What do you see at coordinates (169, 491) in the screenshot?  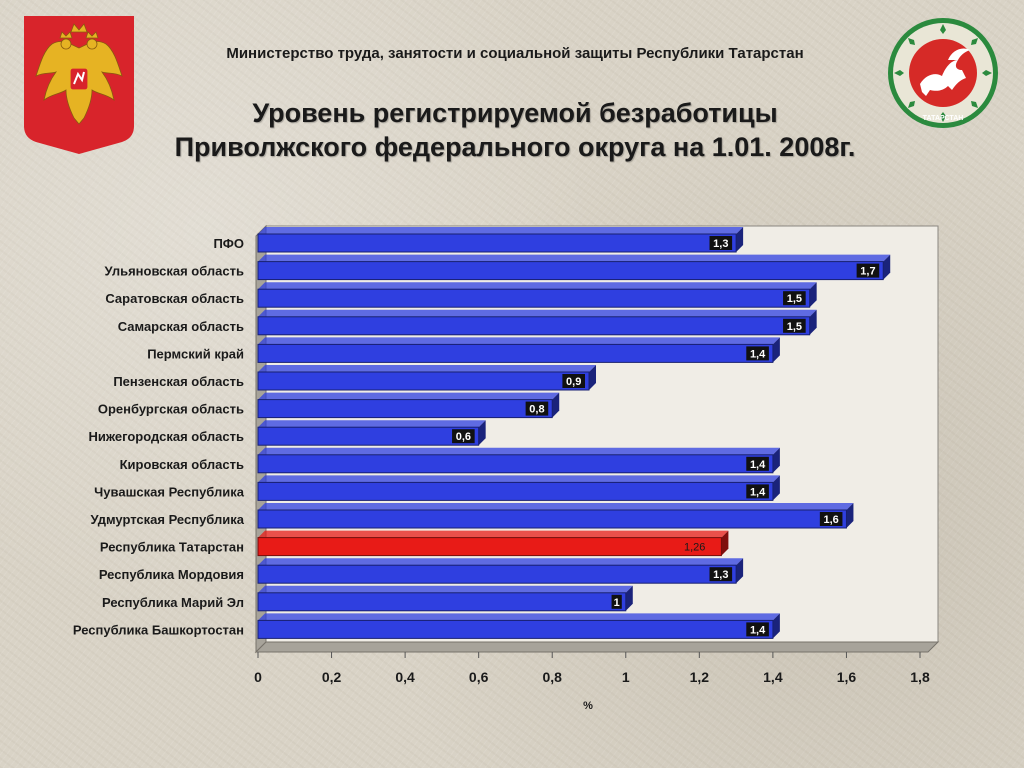 I see `category-label: Чувашская Республика` at bounding box center [169, 491].